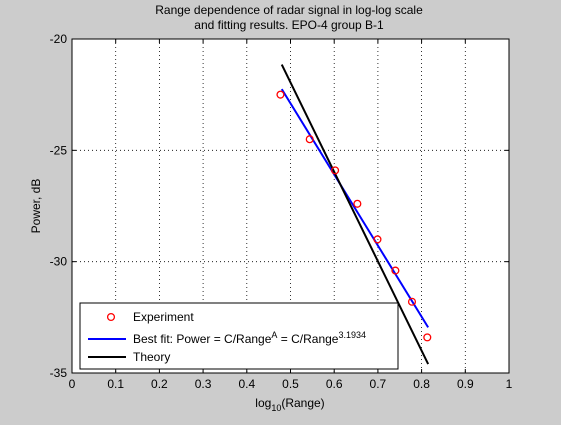 The height and width of the screenshot is (425, 561). Describe the element at coordinates (334, 384) in the screenshot. I see `x-tick-label: 0.6` at that location.